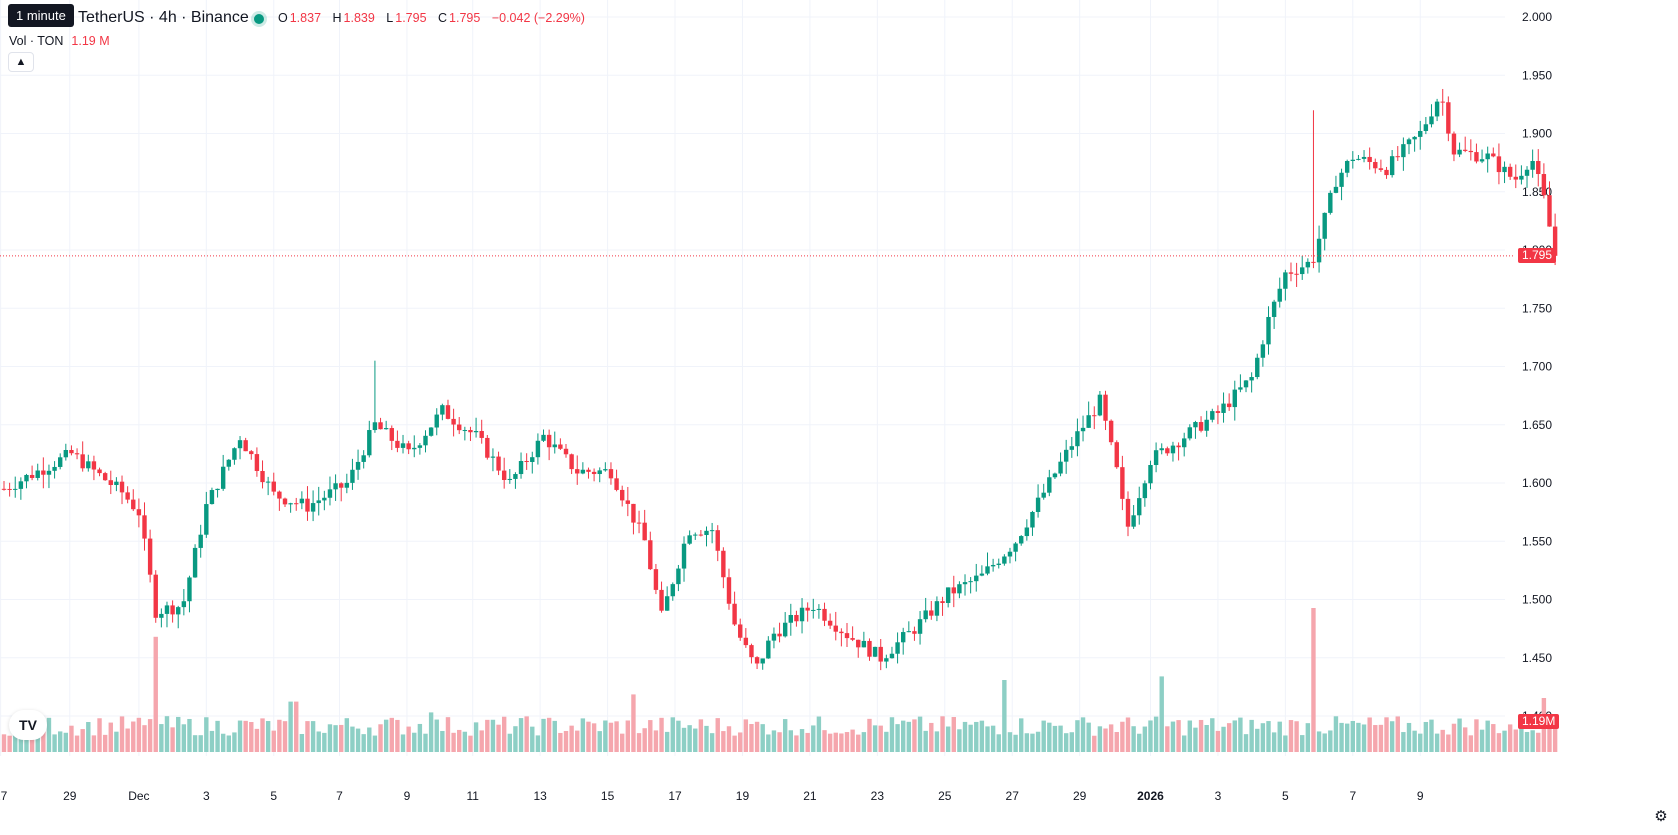 The height and width of the screenshot is (835, 1678). Describe the element at coordinates (1537, 541) in the screenshot. I see `y-tick-label: 1.550` at that location.